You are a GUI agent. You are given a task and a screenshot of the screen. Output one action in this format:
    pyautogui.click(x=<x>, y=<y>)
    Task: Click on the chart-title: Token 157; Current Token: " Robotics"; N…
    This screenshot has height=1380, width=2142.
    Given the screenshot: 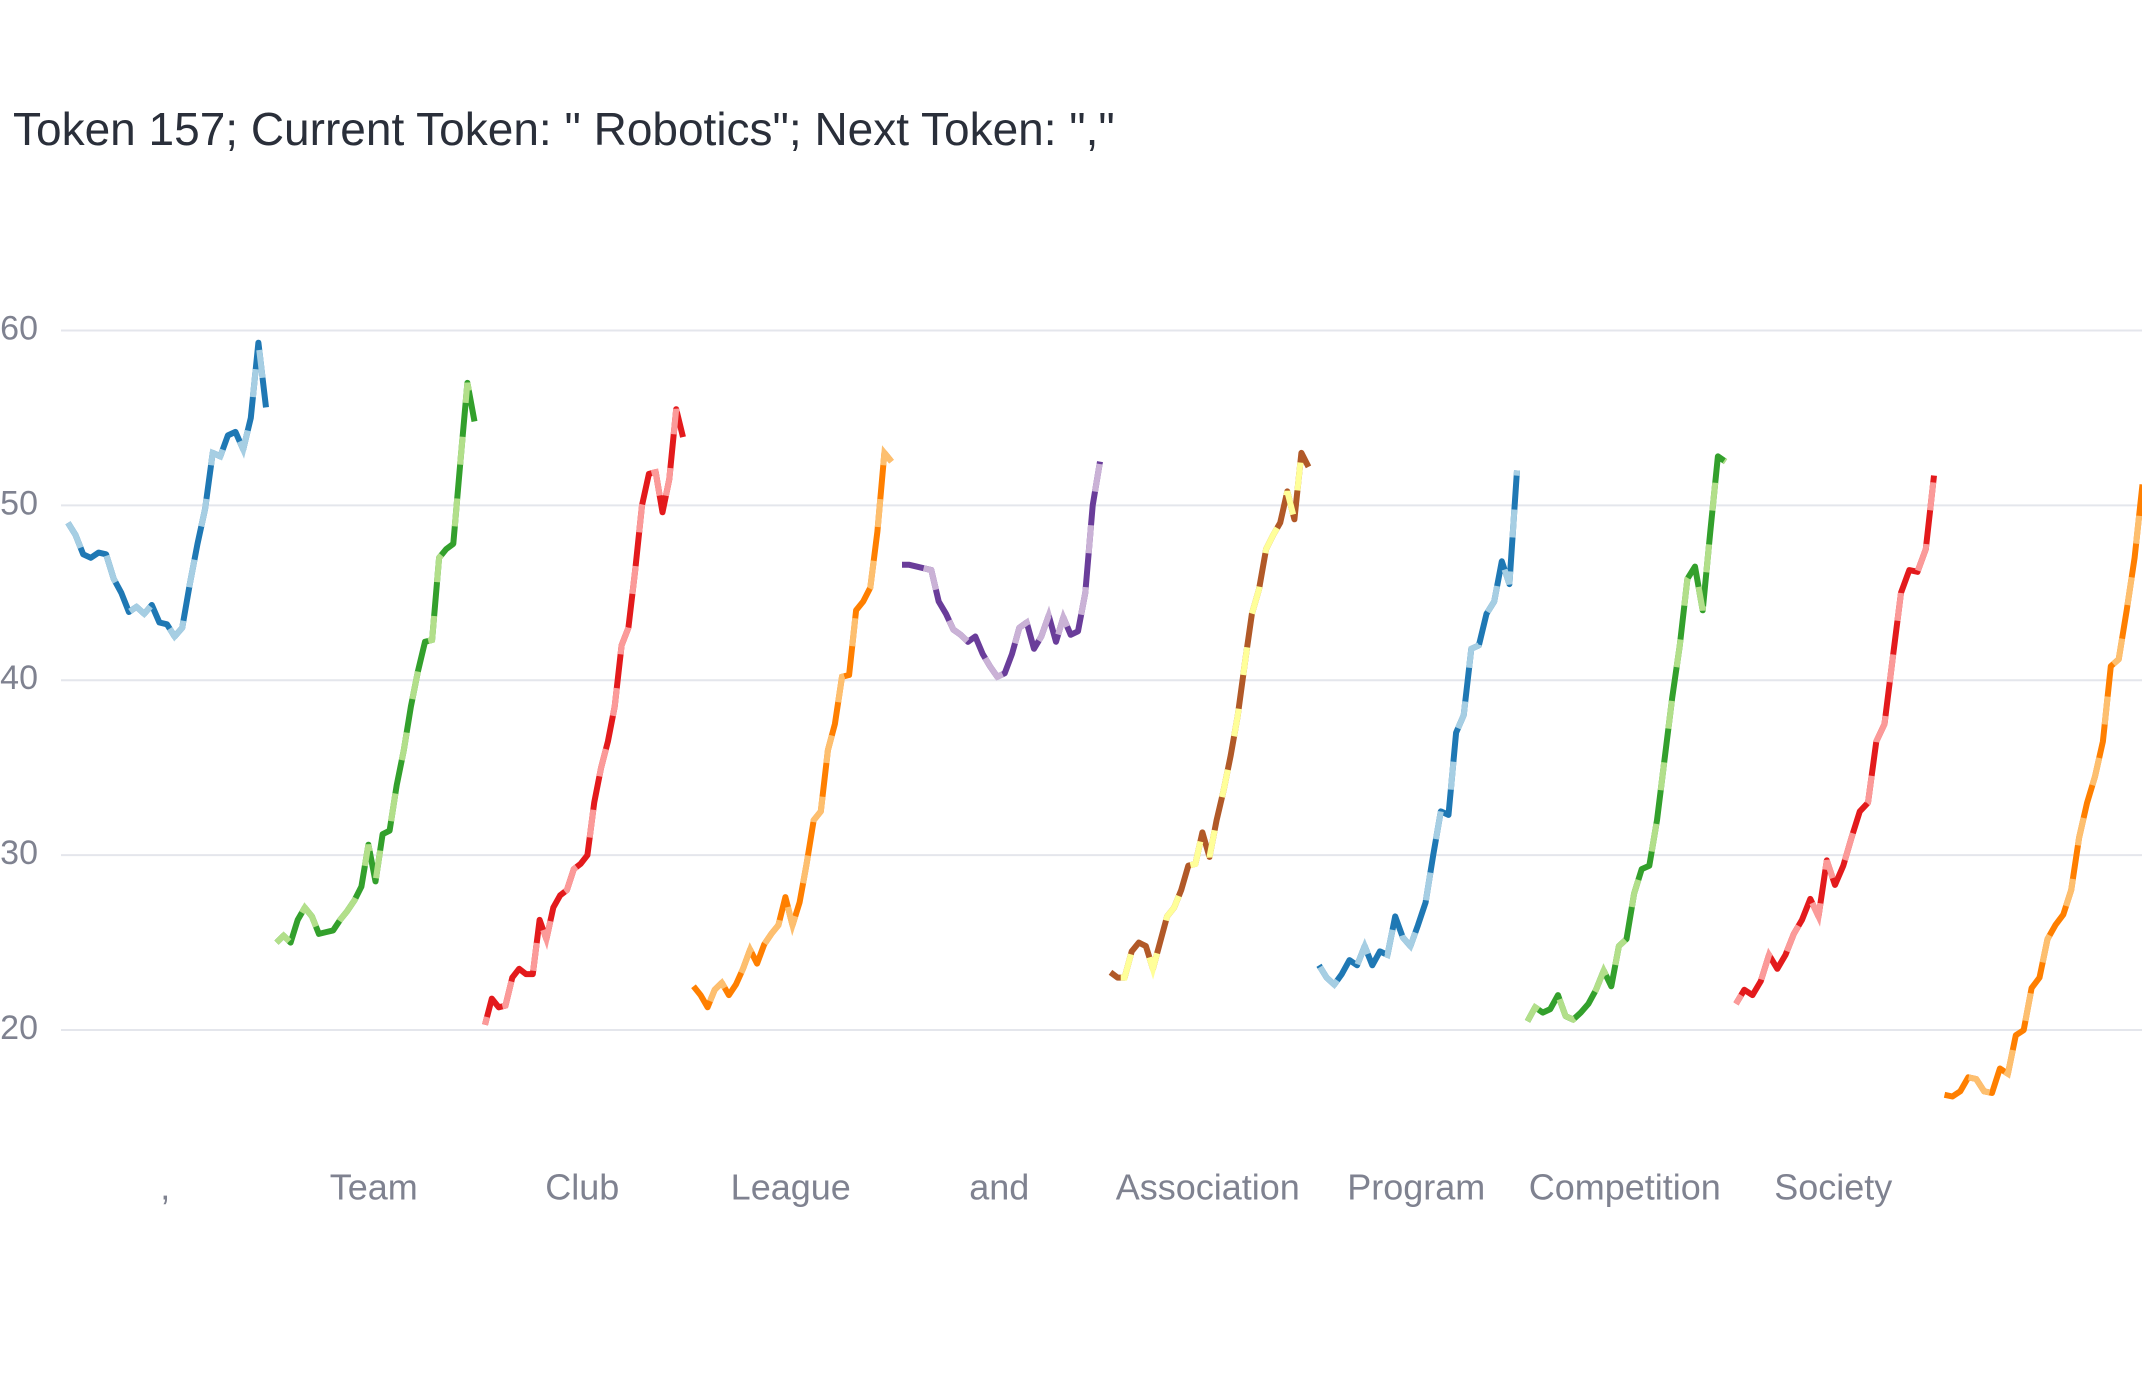 What is the action you would take?
    pyautogui.click(x=564, y=129)
    